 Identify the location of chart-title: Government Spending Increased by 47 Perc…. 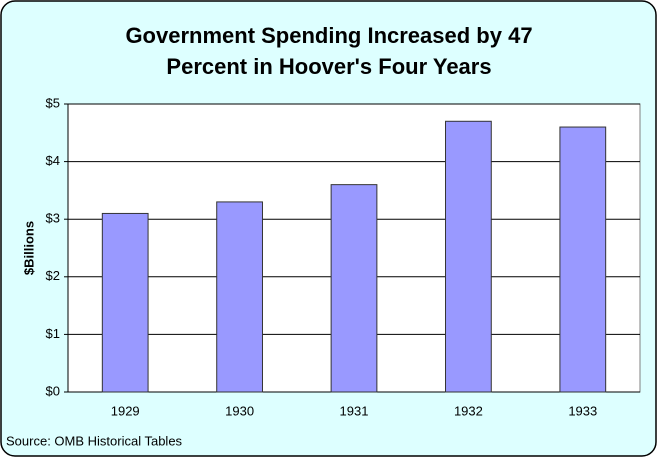
(329, 51).